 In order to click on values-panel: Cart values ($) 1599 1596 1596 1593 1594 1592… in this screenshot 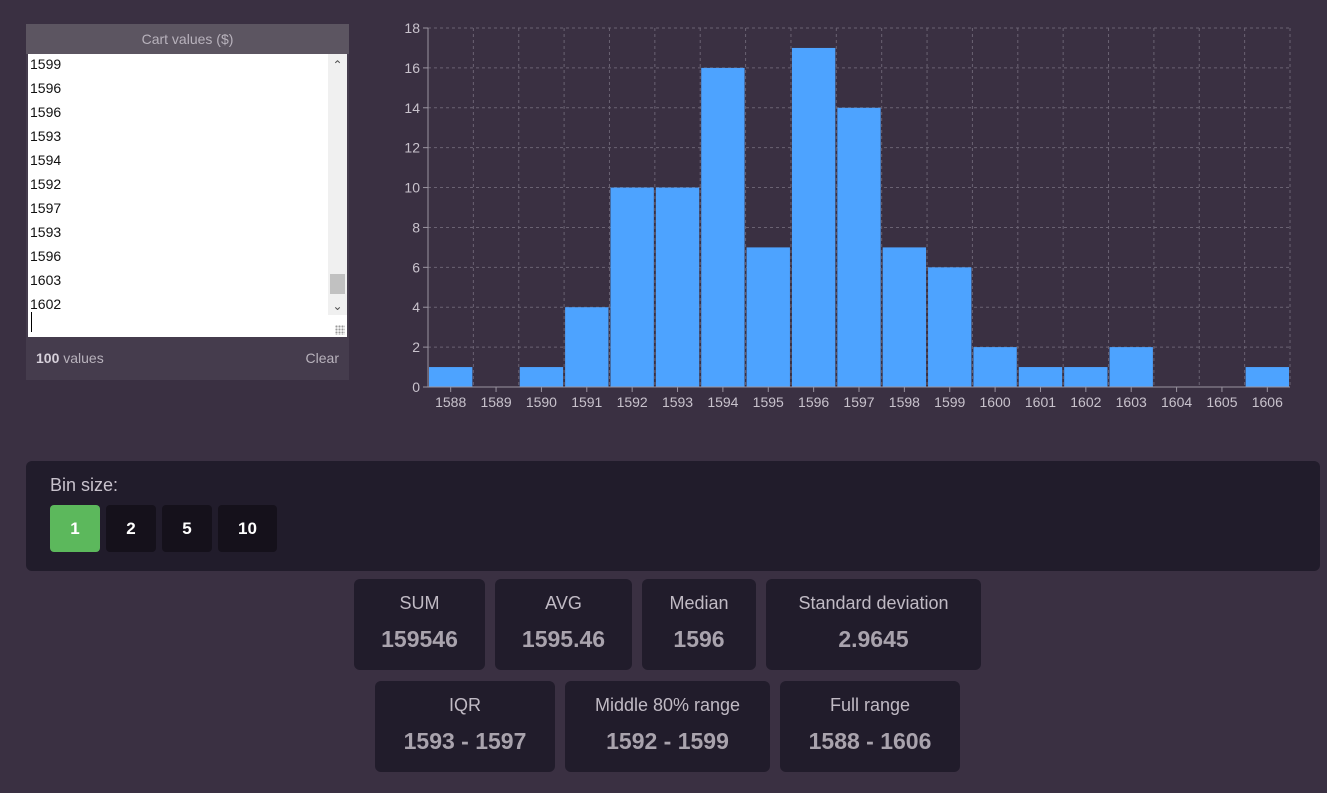, I will do `click(187, 202)`.